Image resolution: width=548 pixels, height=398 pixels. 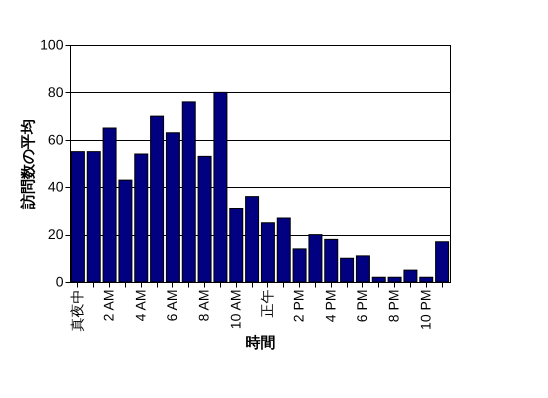 What do you see at coordinates (330, 306) in the screenshot?
I see `x-tick-label: 4 PM` at bounding box center [330, 306].